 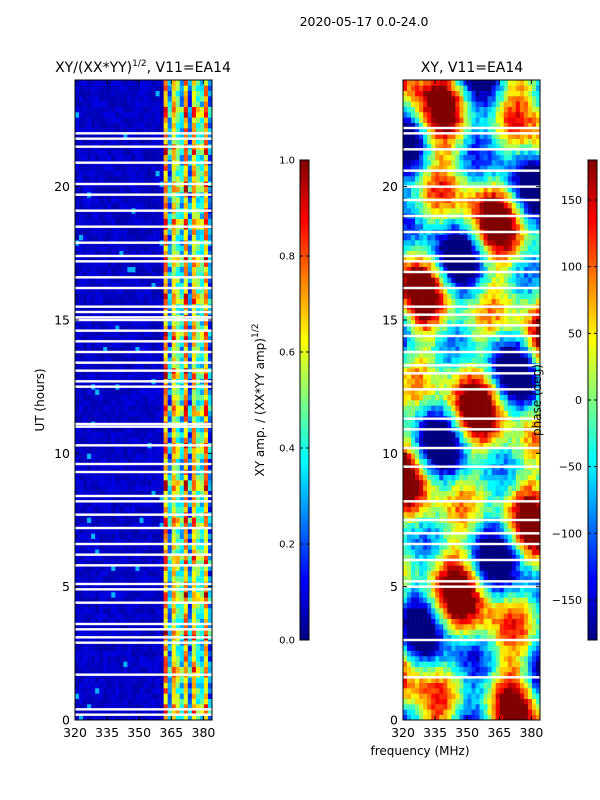 I want to click on amplitude-colorbar-gradient, so click(x=304, y=400).